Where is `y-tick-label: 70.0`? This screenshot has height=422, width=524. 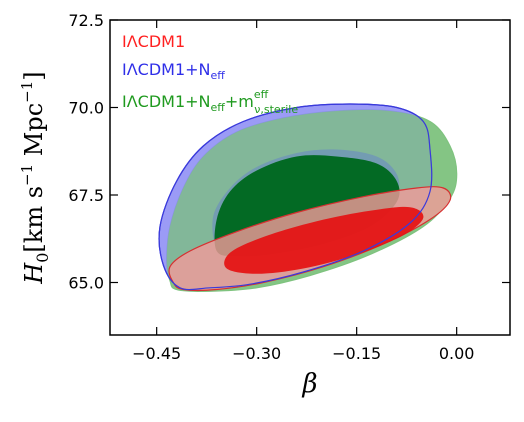 y-tick-label: 70.0 is located at coordinates (86, 108).